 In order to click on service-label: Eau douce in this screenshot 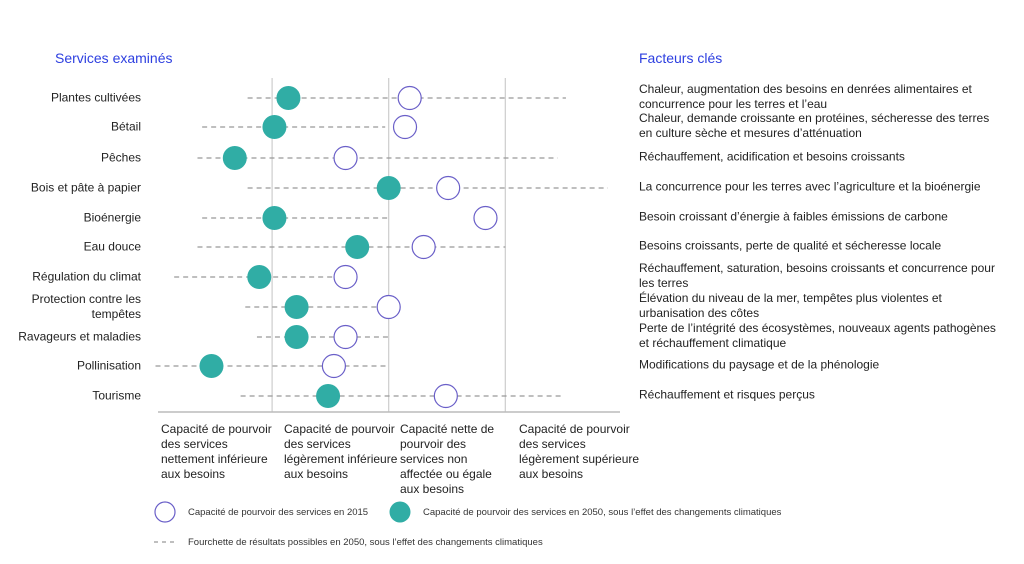, I will do `click(112, 246)`.